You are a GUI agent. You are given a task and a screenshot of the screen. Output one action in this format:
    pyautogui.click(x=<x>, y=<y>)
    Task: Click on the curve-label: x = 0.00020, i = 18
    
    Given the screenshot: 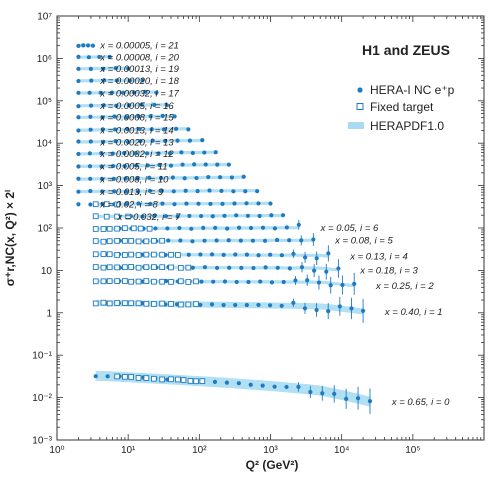 What is the action you would take?
    pyautogui.click(x=139, y=81)
    